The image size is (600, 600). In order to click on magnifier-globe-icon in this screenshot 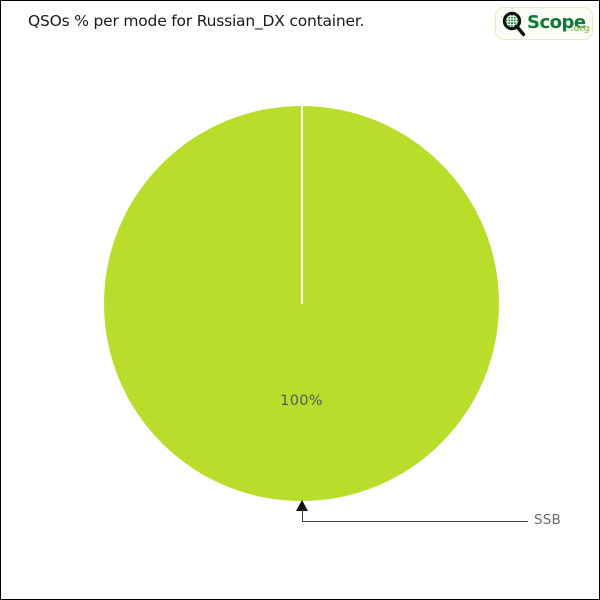, I will do `click(514, 24)`.